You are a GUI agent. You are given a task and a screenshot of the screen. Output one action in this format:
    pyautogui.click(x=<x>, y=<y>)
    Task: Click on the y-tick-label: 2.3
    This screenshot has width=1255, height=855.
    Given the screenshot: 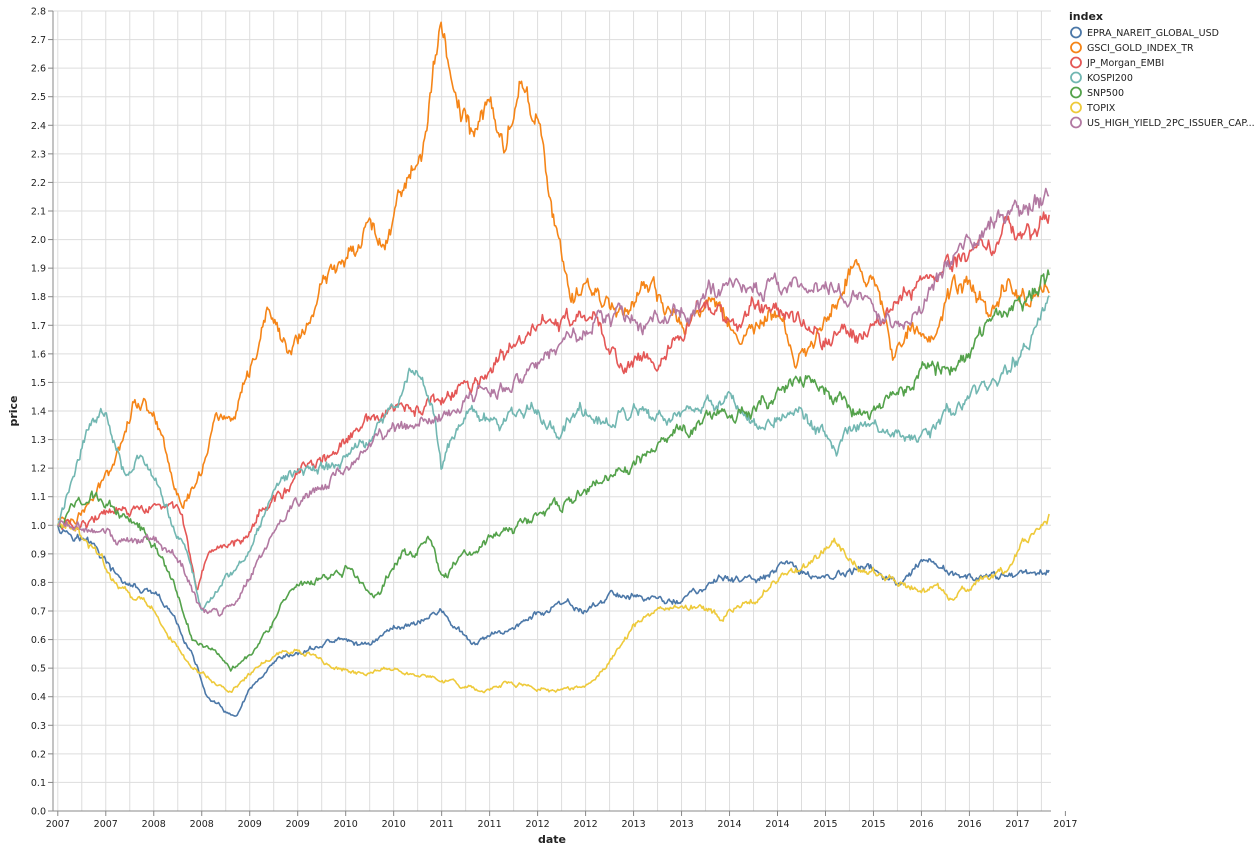 What is the action you would take?
    pyautogui.click(x=38, y=154)
    